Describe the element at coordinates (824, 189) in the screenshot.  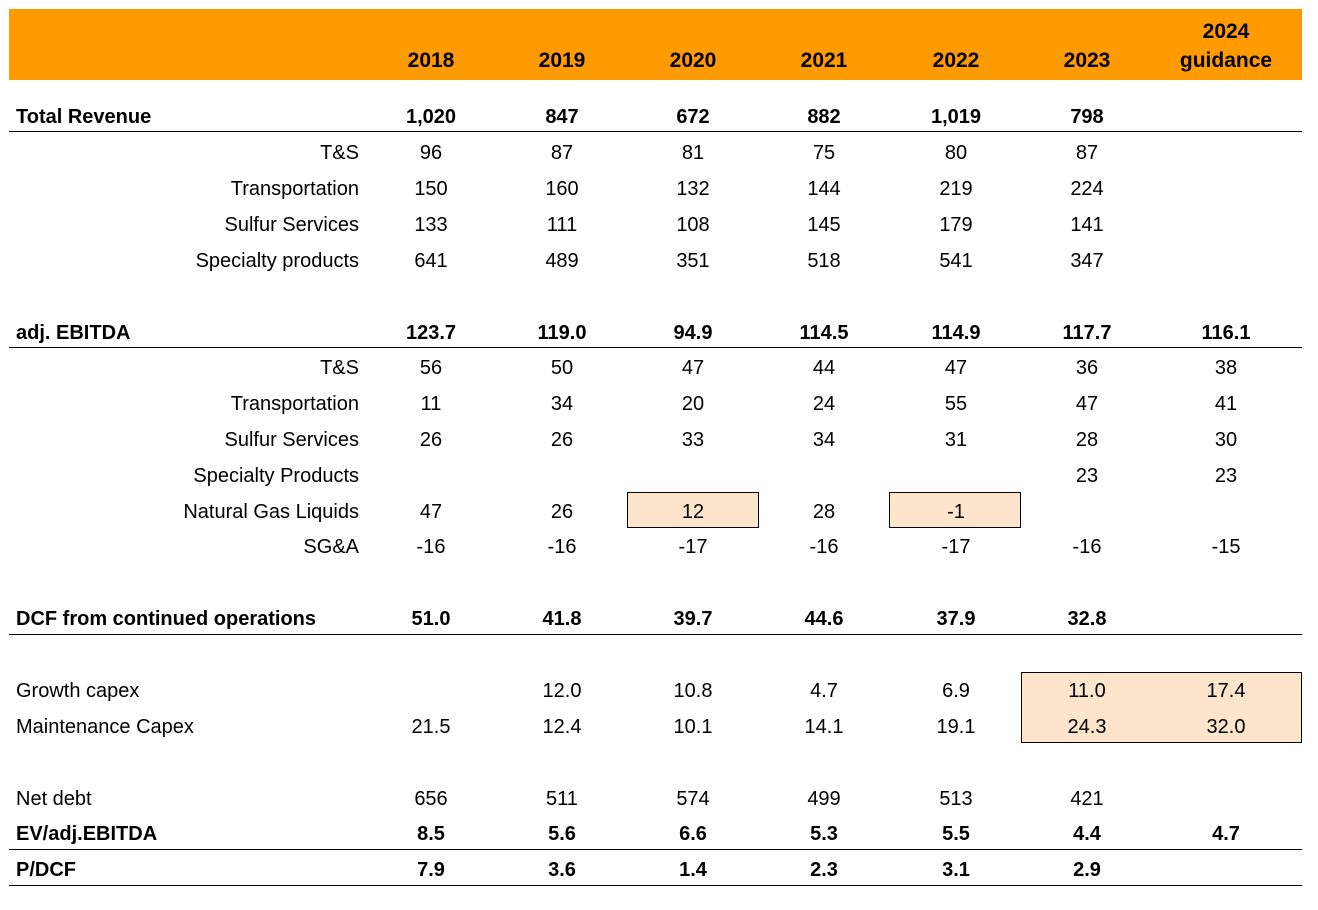
I see `cell-2021: 144` at that location.